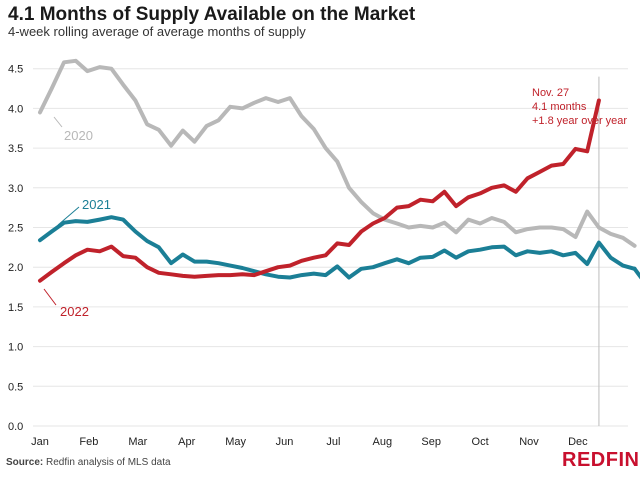  I want to click on series-labels: 2020 2021 2022, so click(77, 217).